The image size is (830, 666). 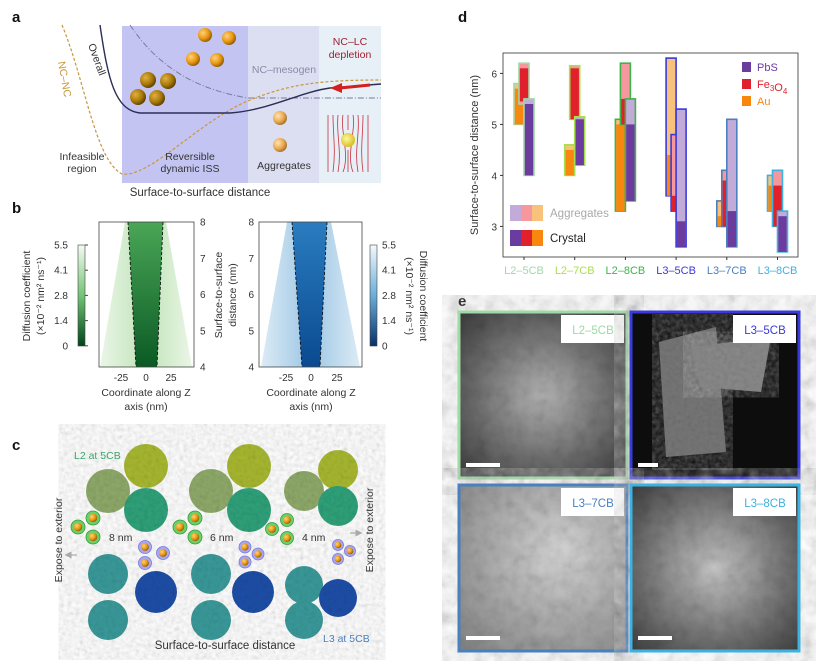 What do you see at coordinates (575, 271) in the screenshot?
I see `x-tick-label: L2–7CB` at bounding box center [575, 271].